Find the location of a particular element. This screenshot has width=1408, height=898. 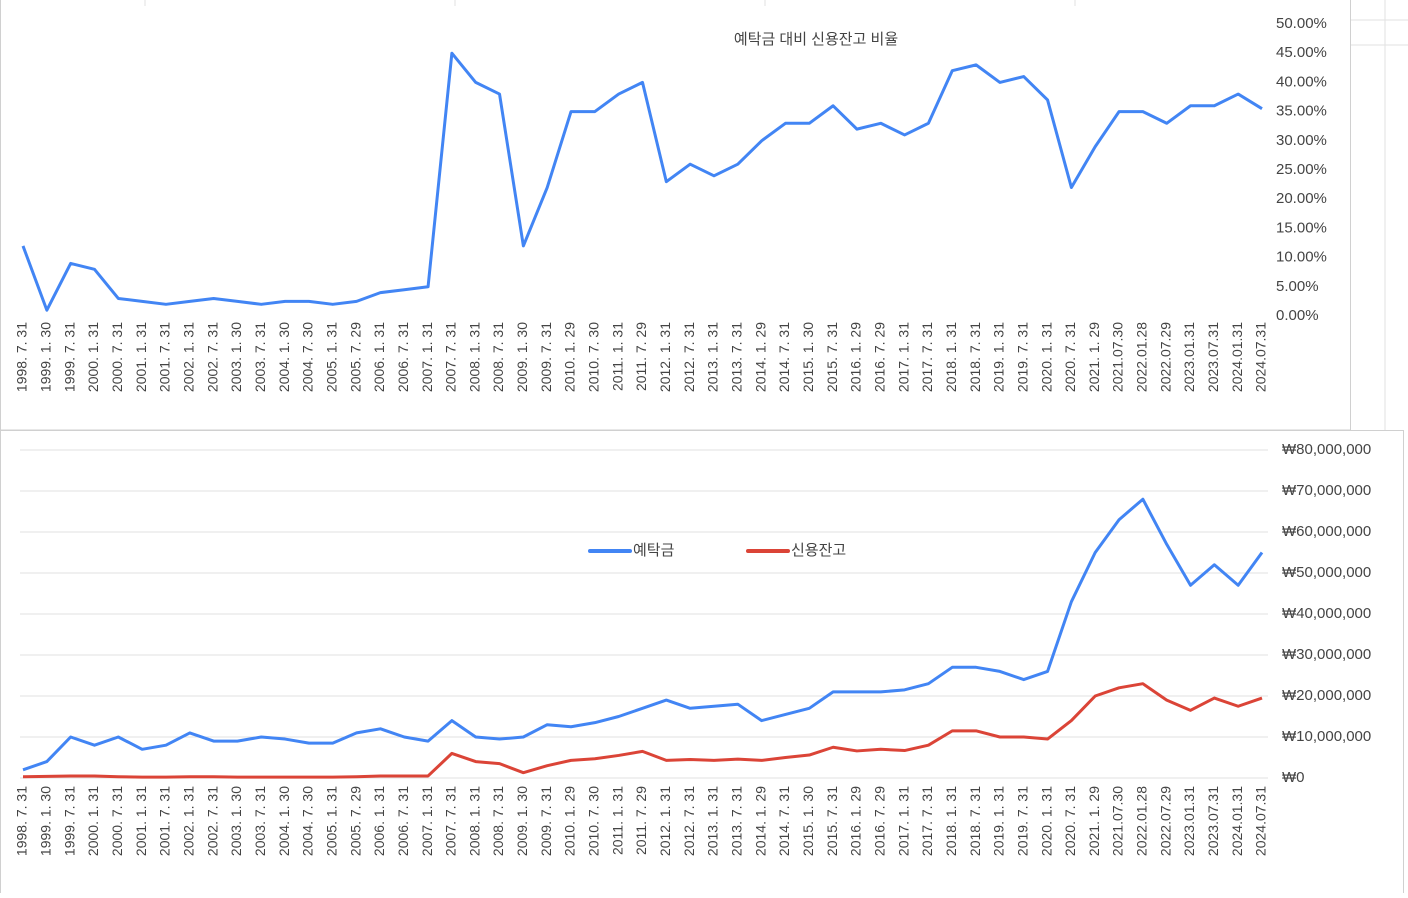

x-tick-label: 1998. 7. 31 is located at coordinates (22, 821).